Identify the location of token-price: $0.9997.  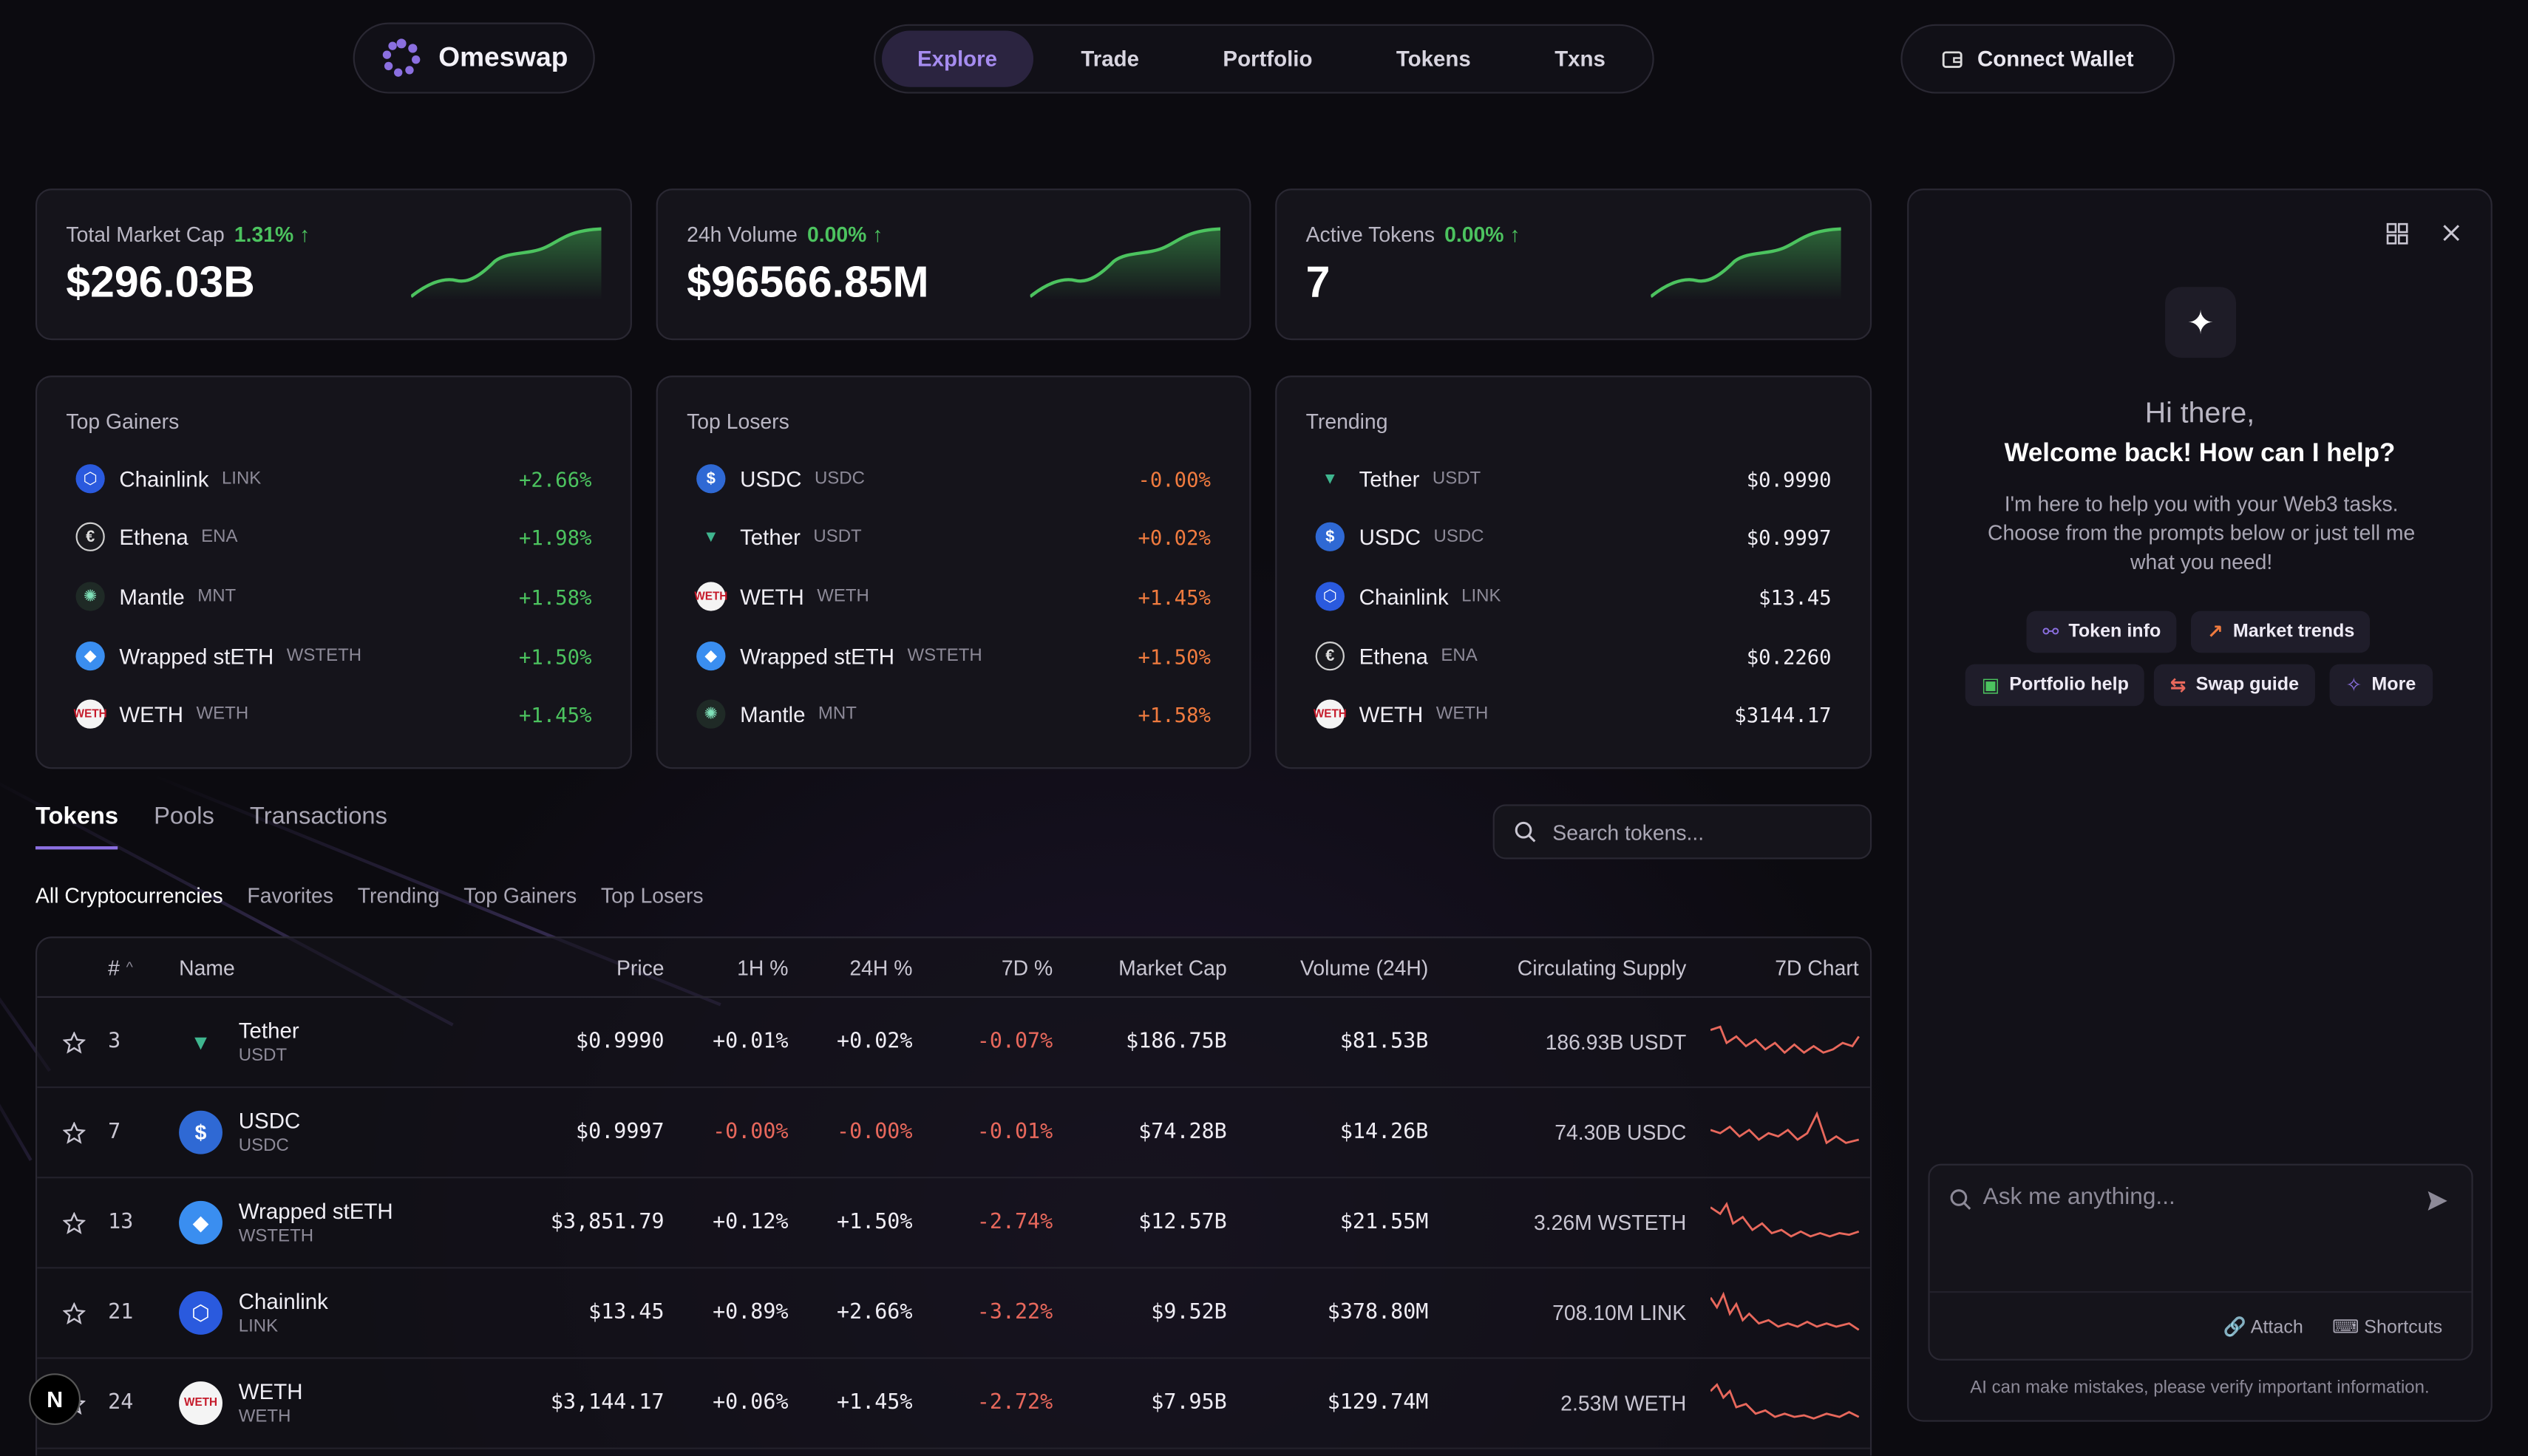
(1789, 536).